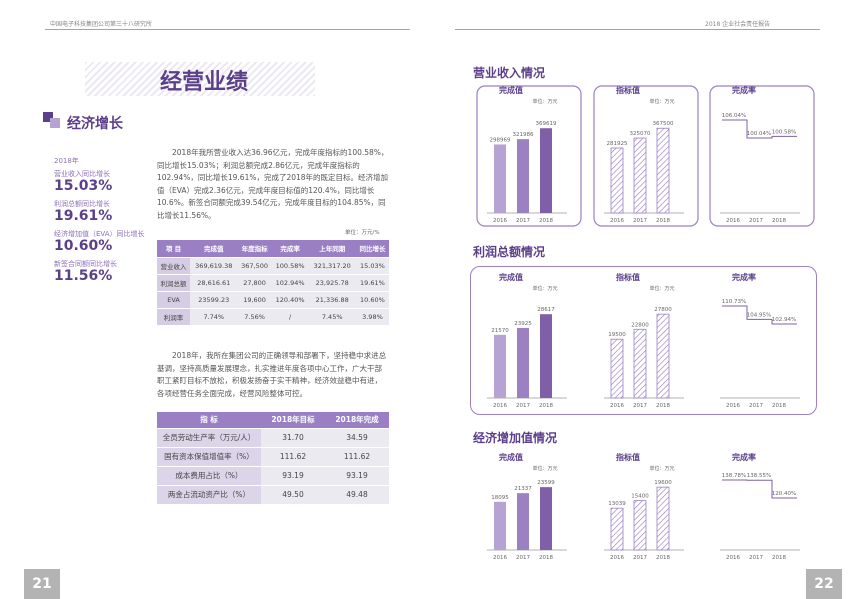 The image size is (862, 599). Describe the element at coordinates (617, 504) in the screenshot. I see `chart-data-label: 13039` at that location.